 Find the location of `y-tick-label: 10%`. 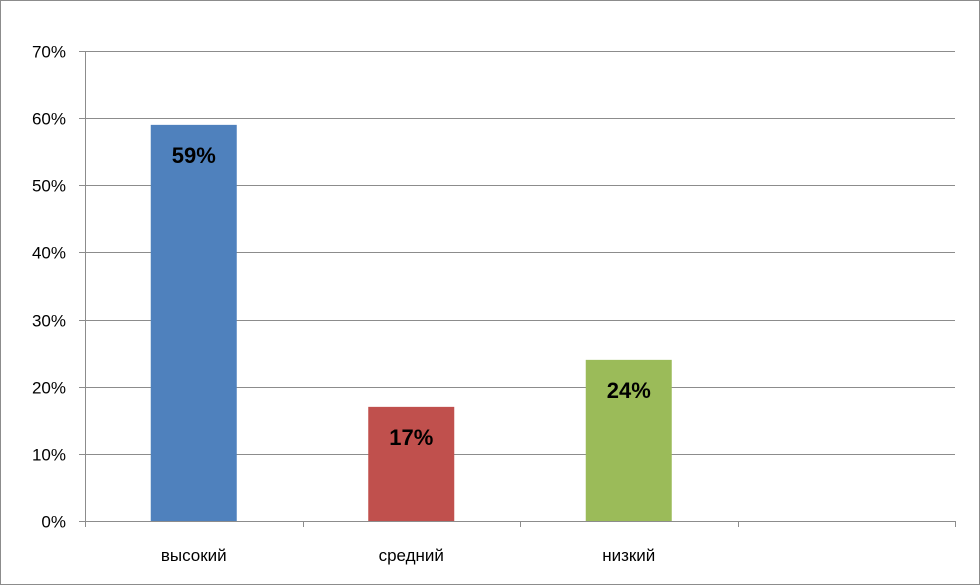

y-tick-label: 10% is located at coordinates (49, 455).